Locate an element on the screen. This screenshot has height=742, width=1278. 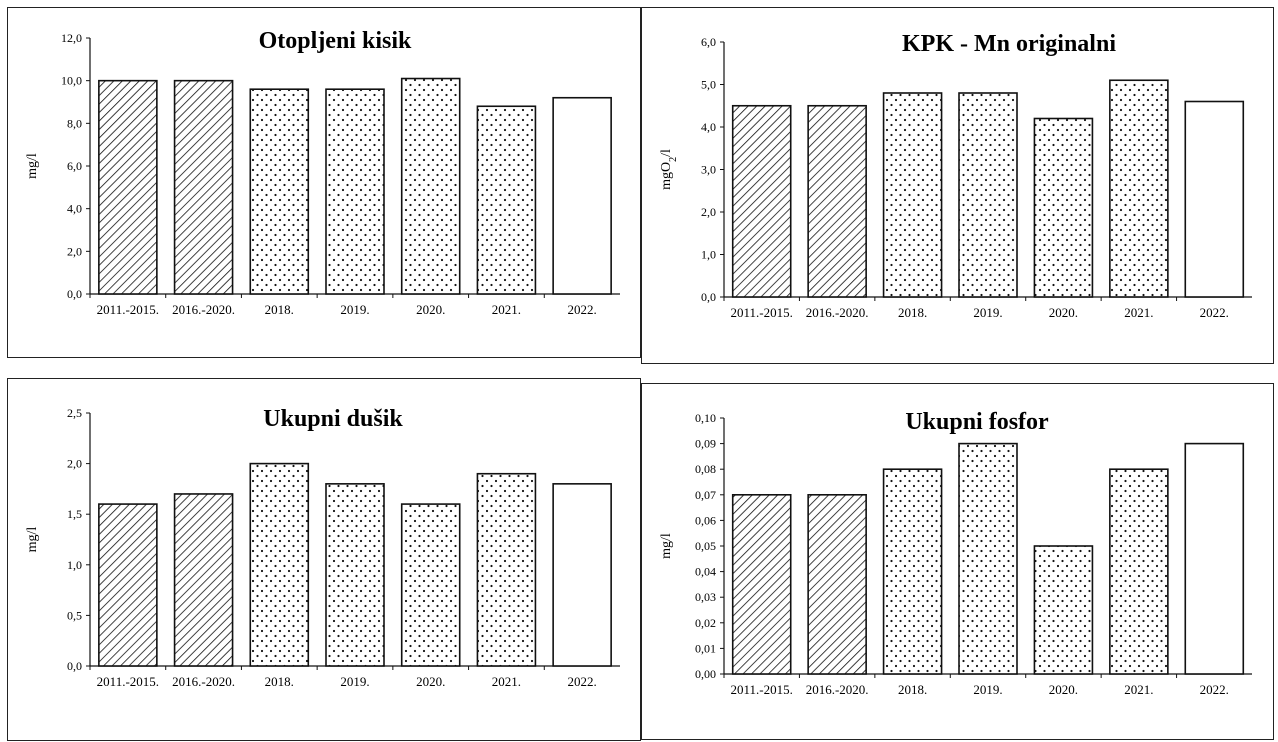
y-axis-label: mgO2/l is located at coordinates (669, 169).